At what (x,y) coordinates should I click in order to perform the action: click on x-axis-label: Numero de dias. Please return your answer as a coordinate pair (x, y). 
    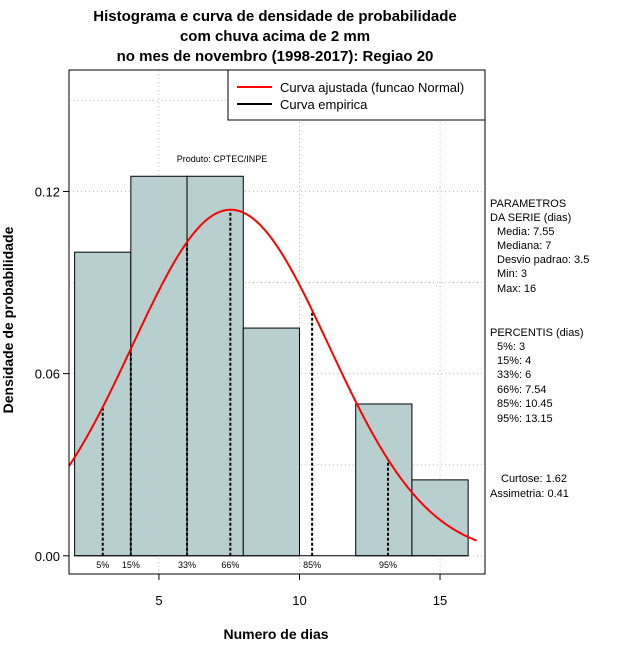
    Looking at the image, I should click on (275, 634).